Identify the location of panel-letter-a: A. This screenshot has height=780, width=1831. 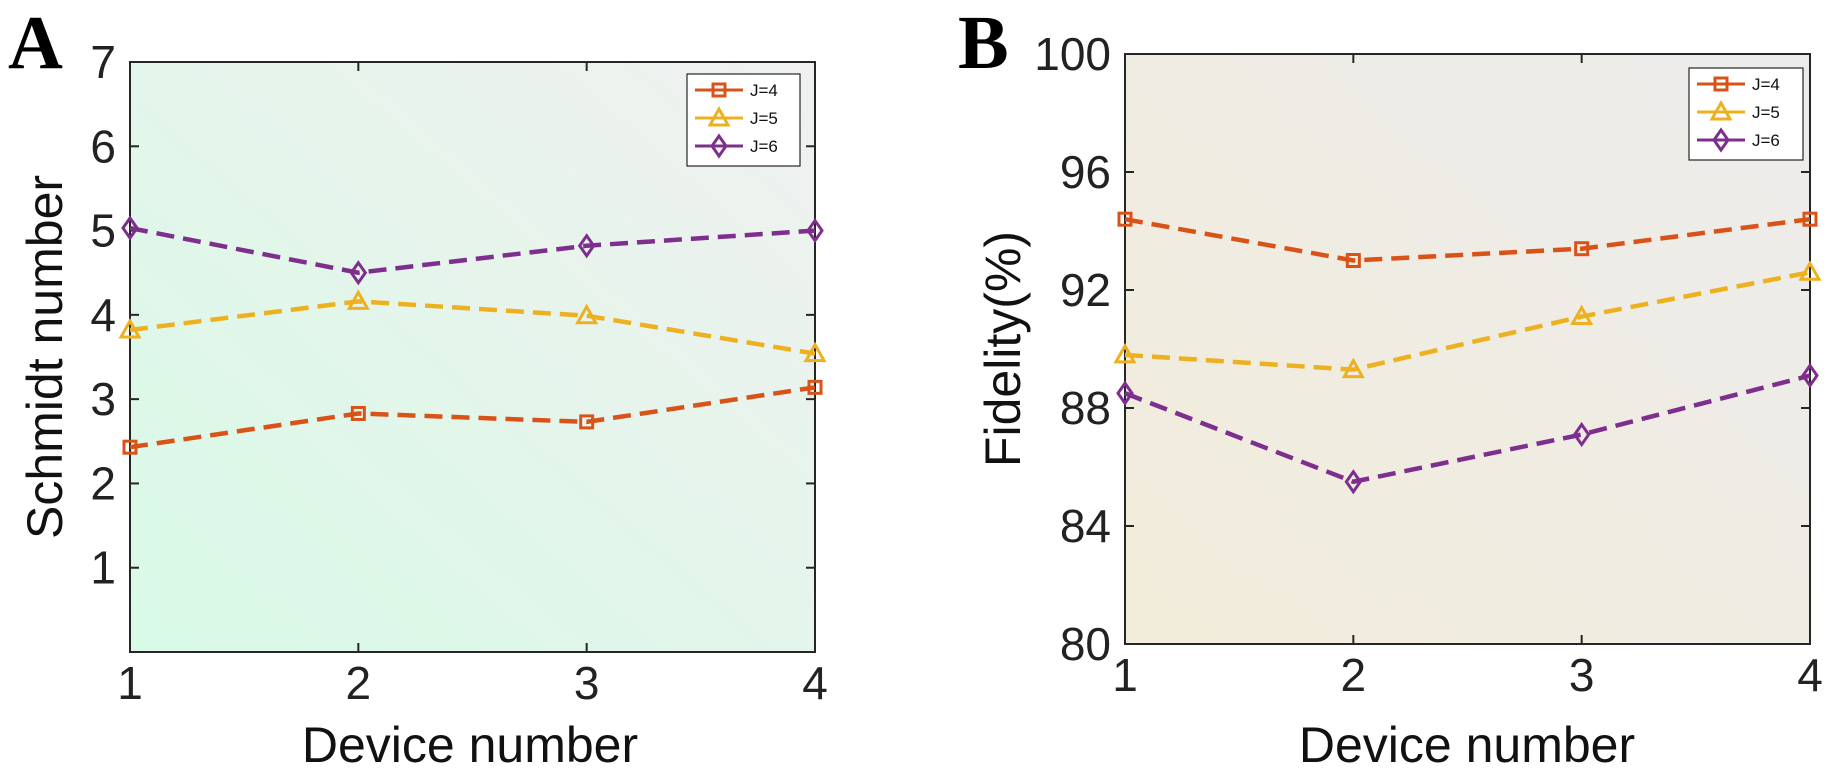
(35, 43).